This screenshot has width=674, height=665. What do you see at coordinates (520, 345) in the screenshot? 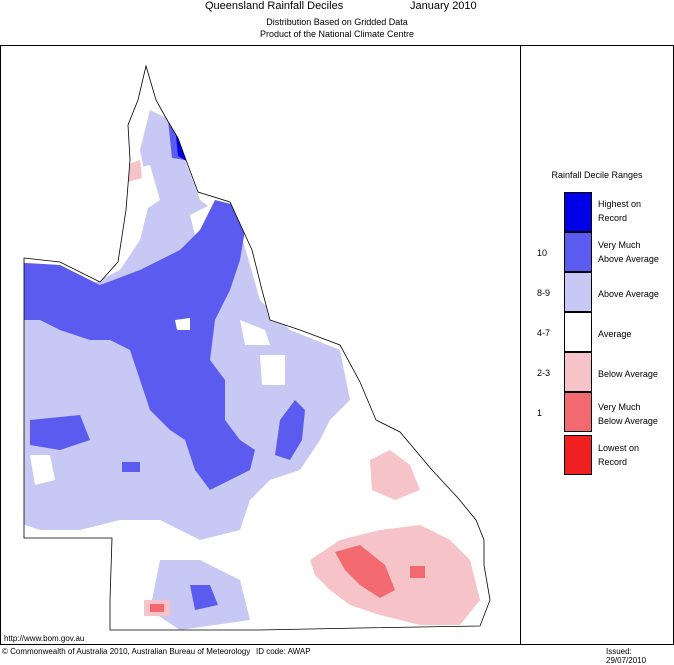
I see `legend-divider` at bounding box center [520, 345].